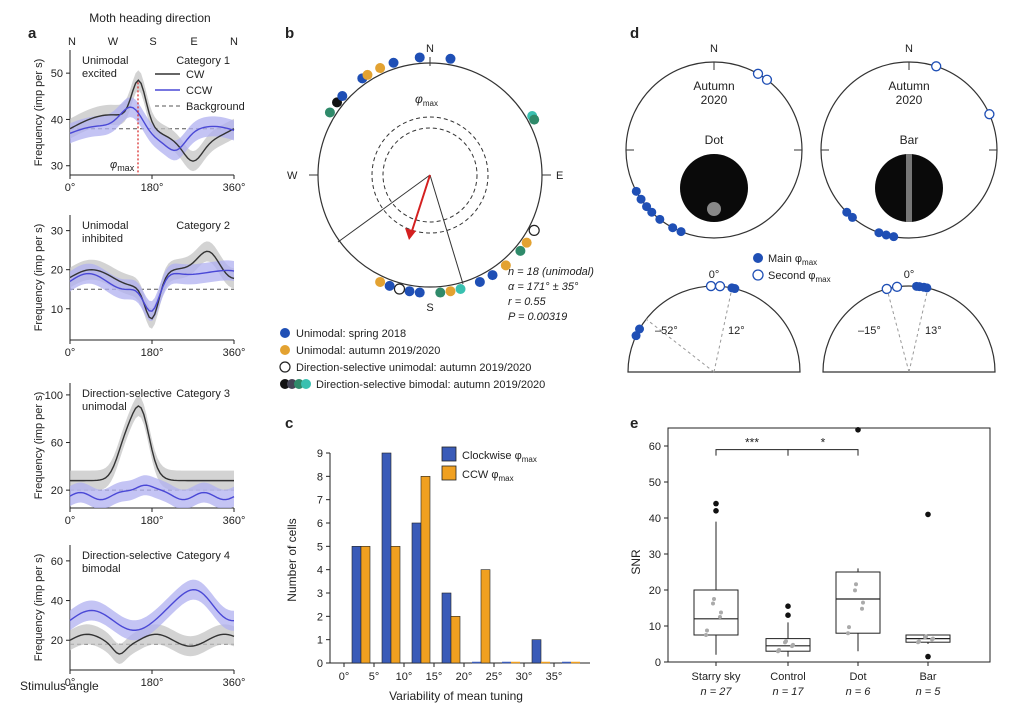  Describe the element at coordinates (57, 74) in the screenshot. I see `y-tick-label: 50` at that location.